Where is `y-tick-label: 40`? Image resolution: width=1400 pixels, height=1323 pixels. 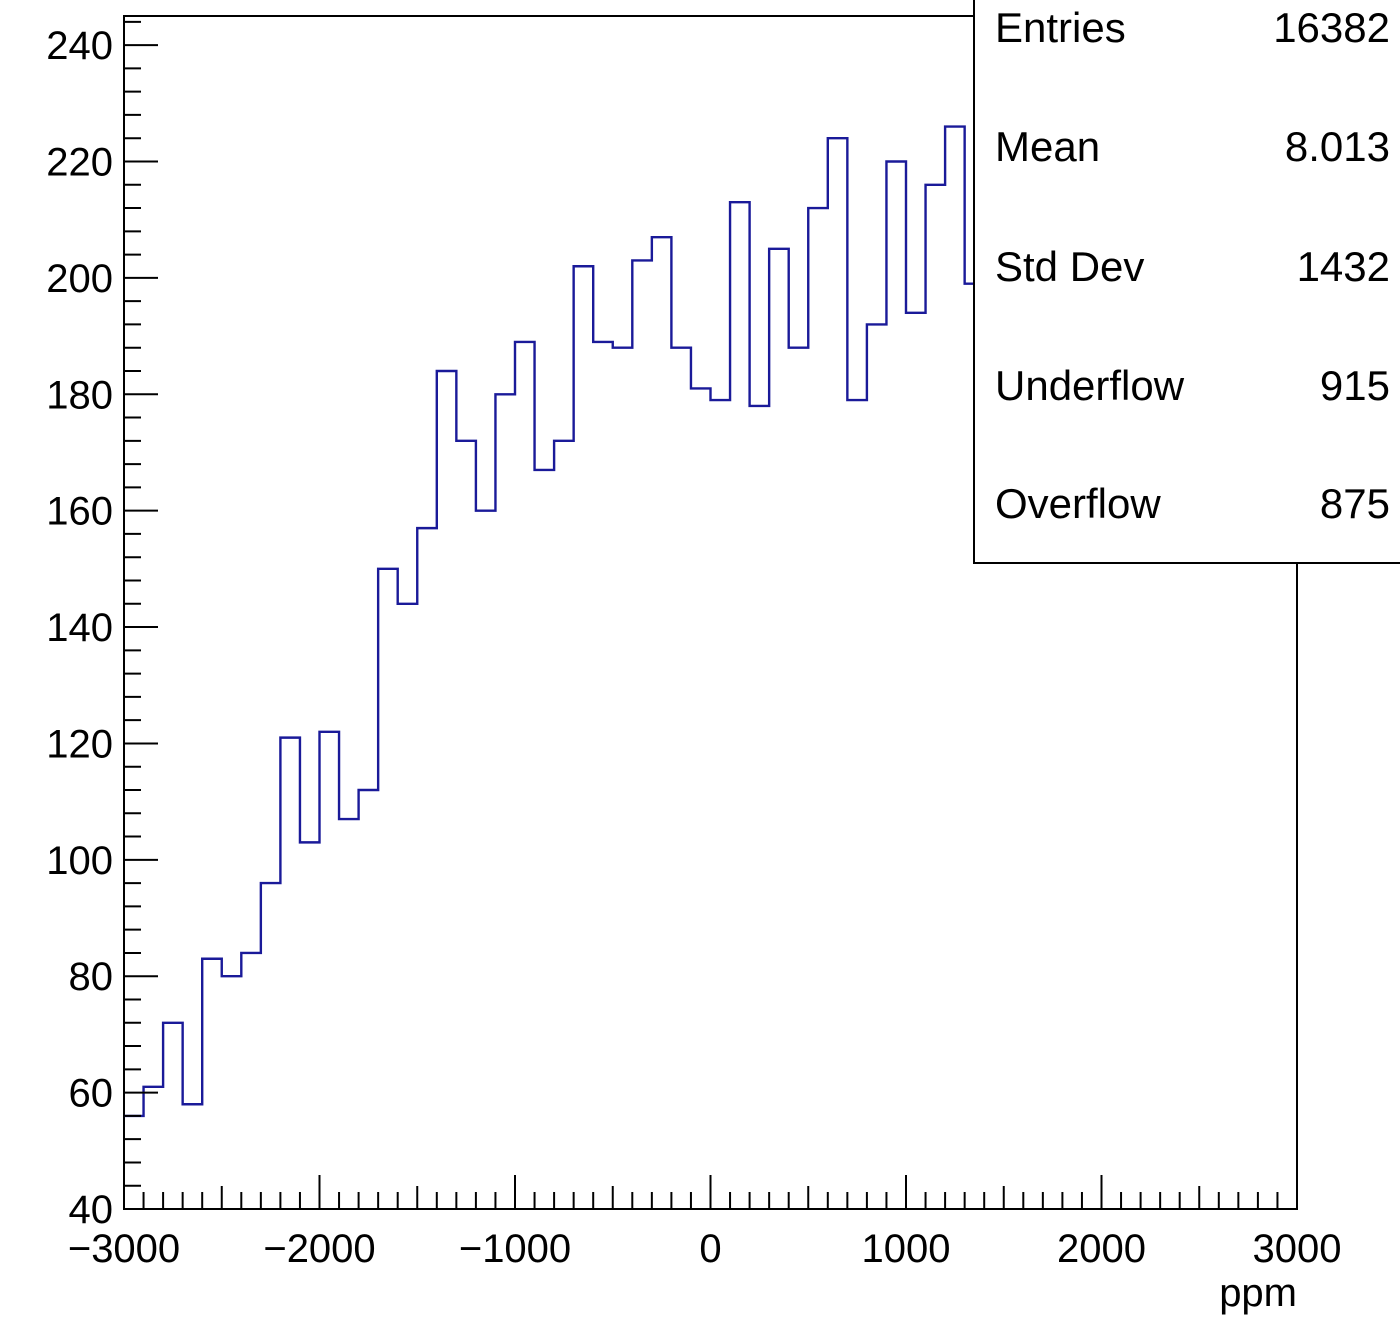
y-tick-label: 40 is located at coordinates (91, 1210).